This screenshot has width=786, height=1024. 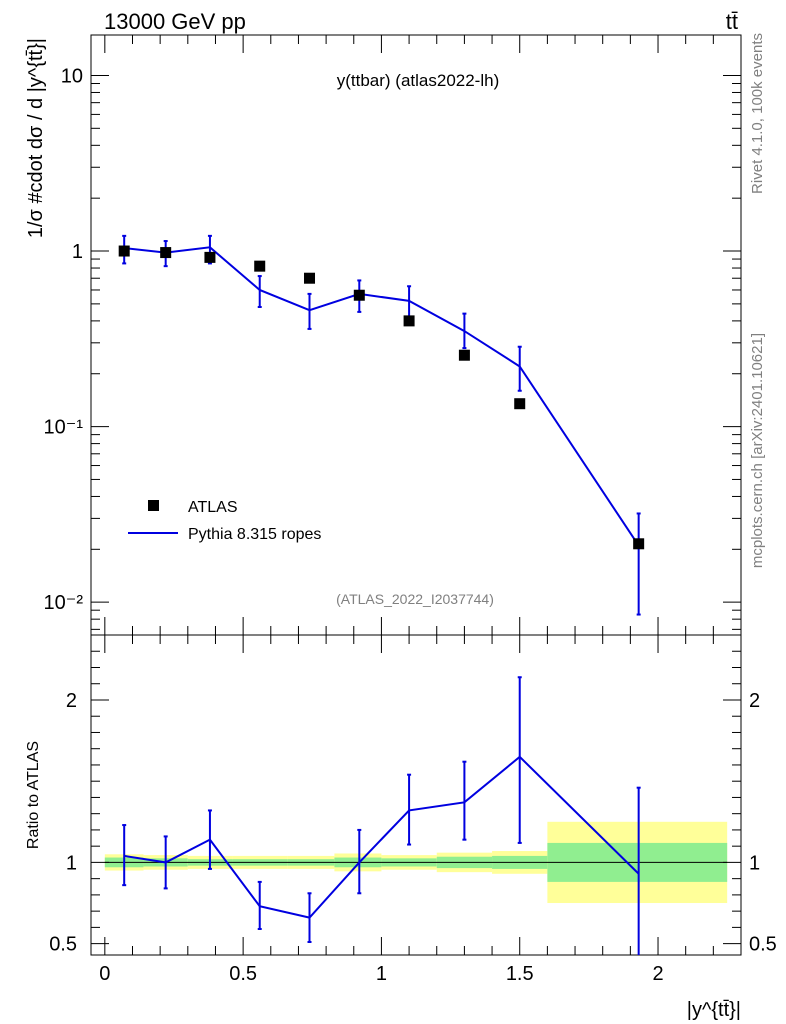 What do you see at coordinates (213, 507) in the screenshot?
I see `legend-atlas-label: ATLAS` at bounding box center [213, 507].